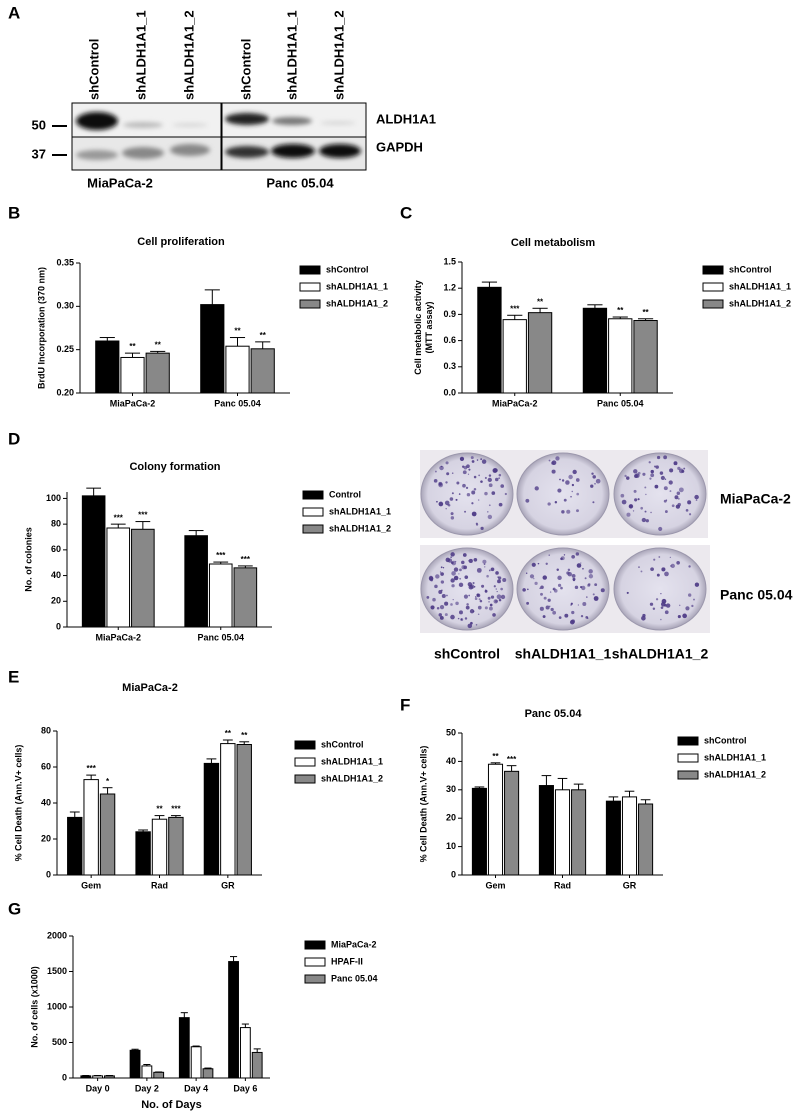 This screenshot has width=799, height=1113. I want to click on y-tick-label: 100, so click(53, 498).